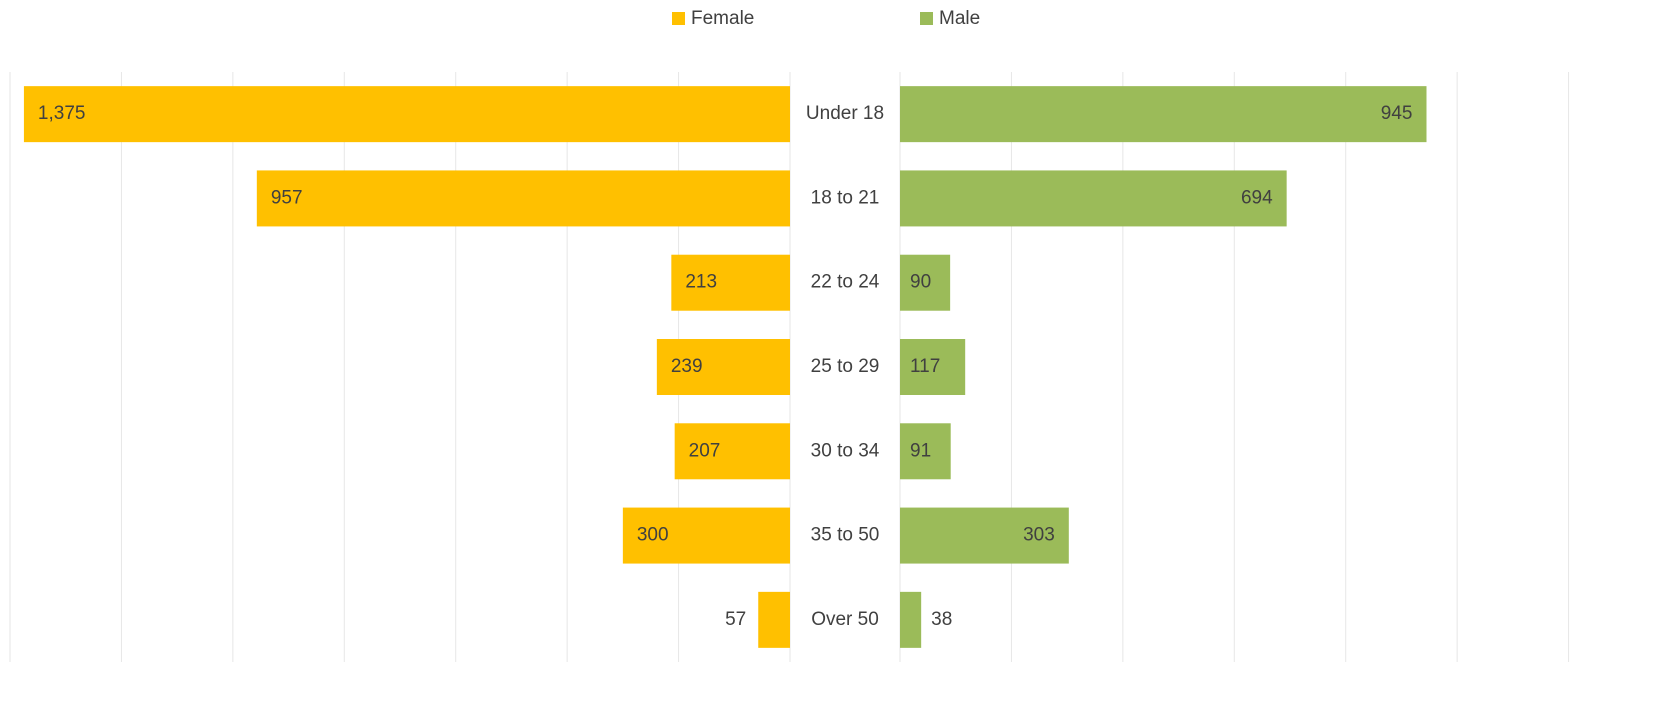 This screenshot has width=1679, height=708. I want to click on data-label: 207, so click(705, 450).